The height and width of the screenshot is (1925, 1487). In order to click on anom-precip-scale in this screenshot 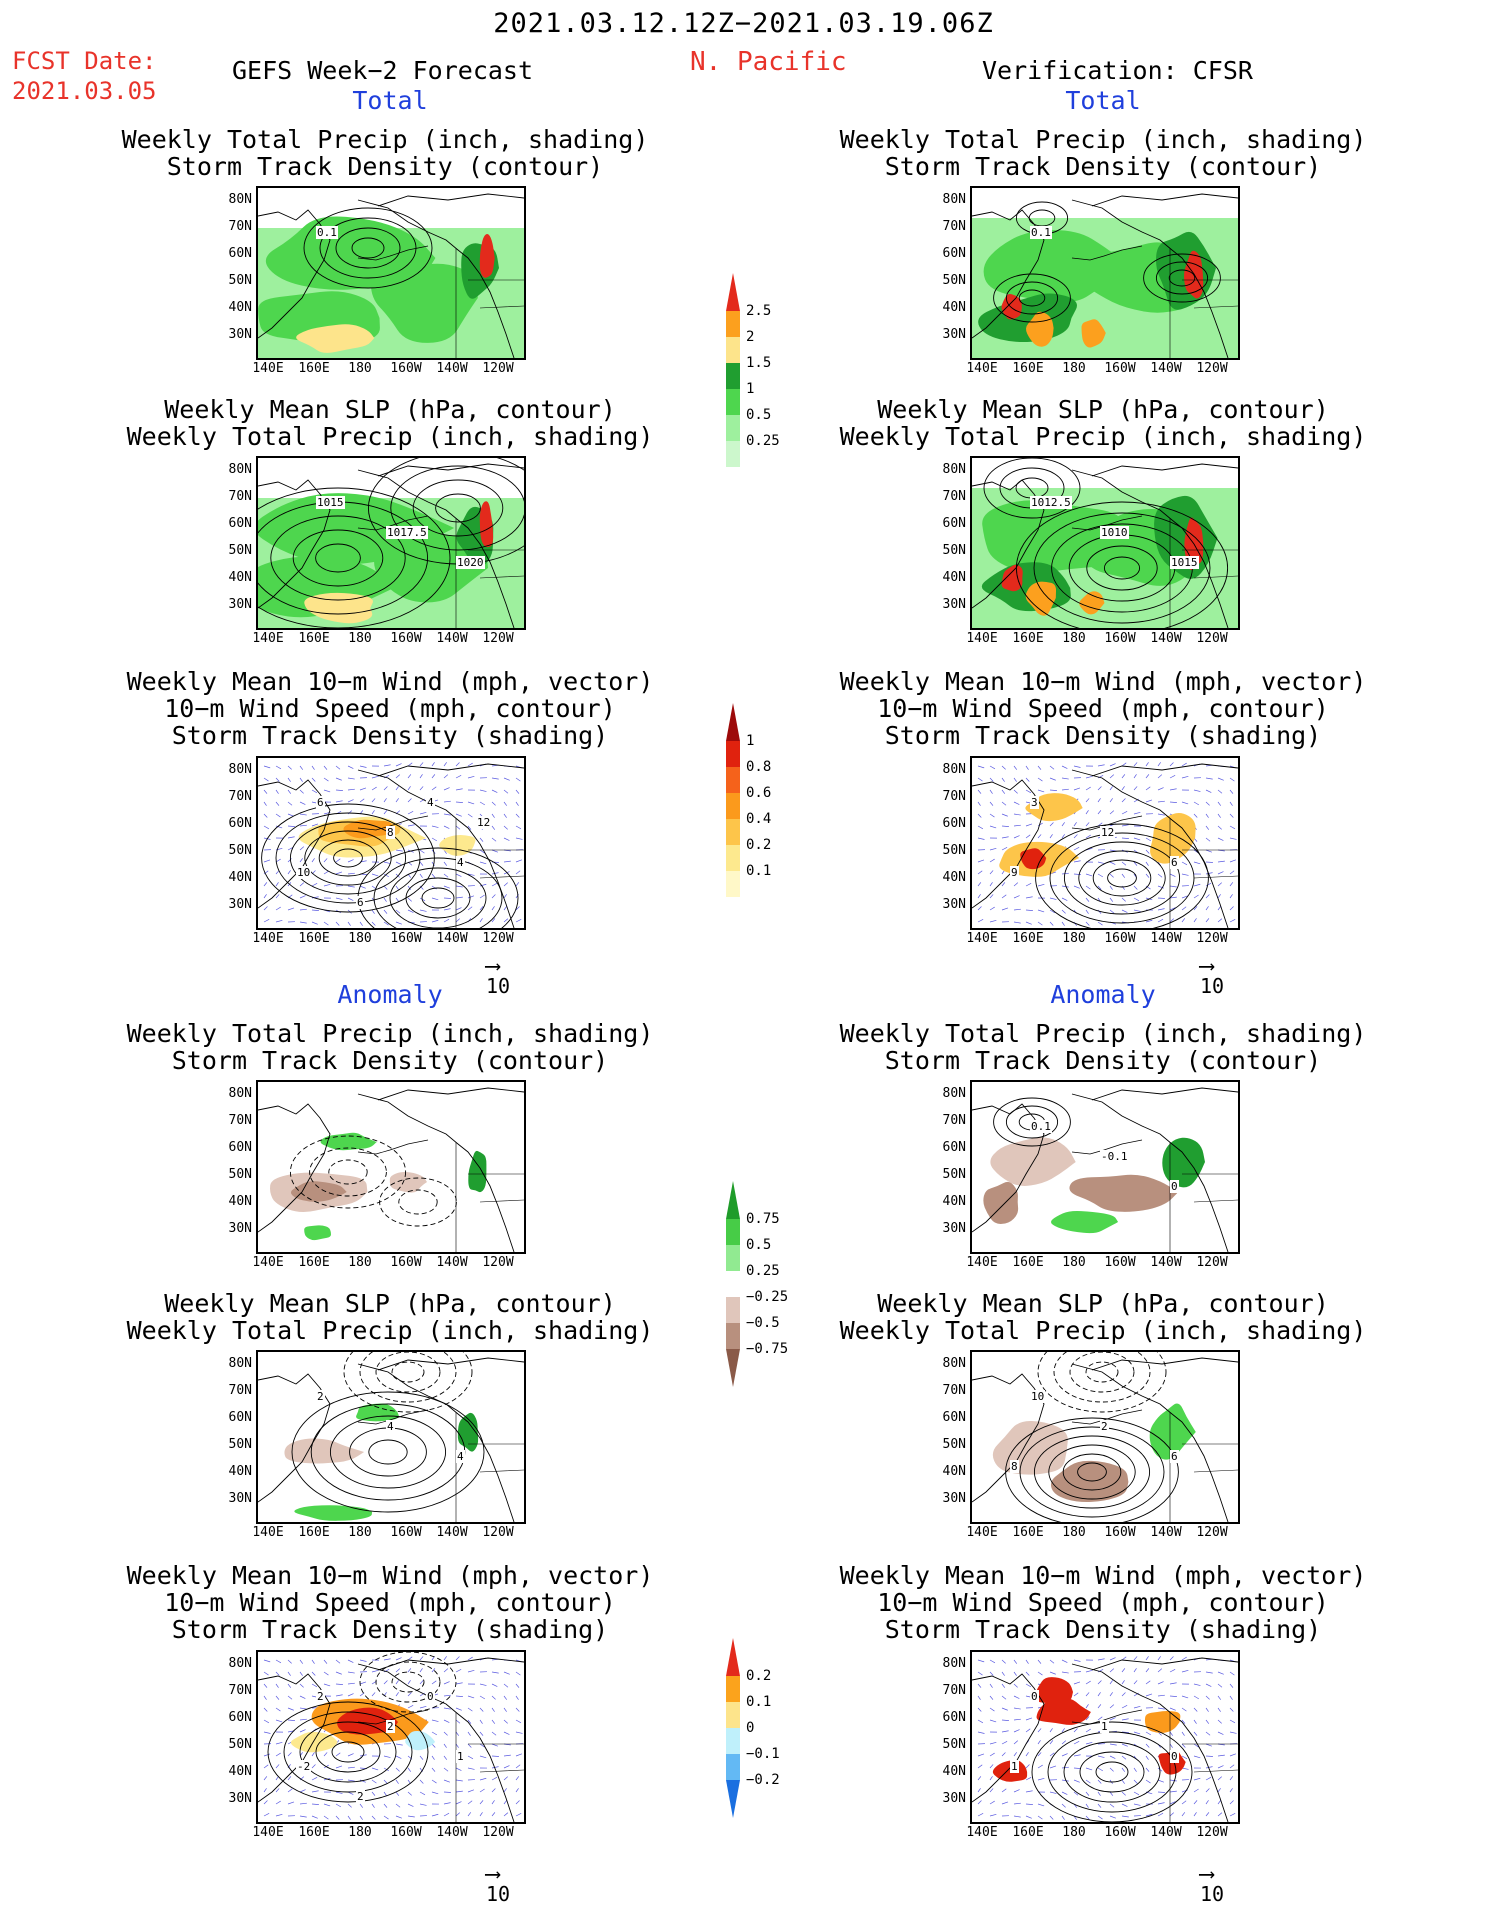, I will do `click(733, 1286)`.